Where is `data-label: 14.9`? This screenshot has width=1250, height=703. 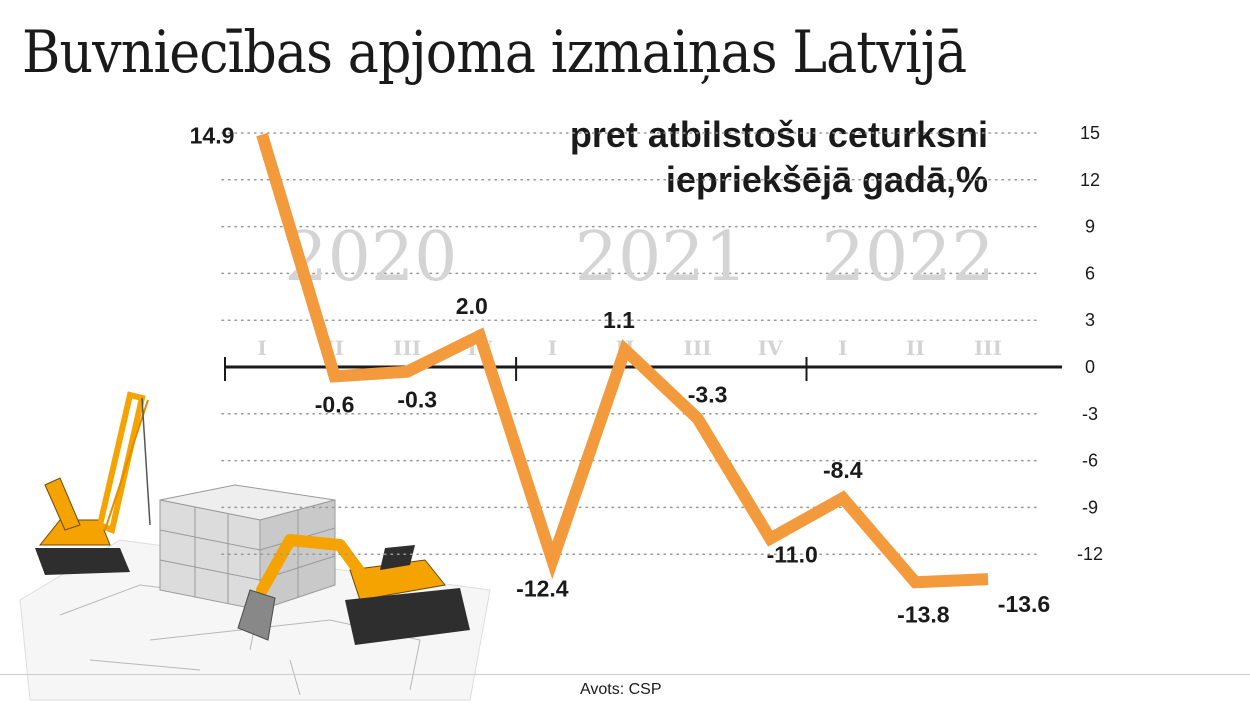
data-label: 14.9 is located at coordinates (212, 136).